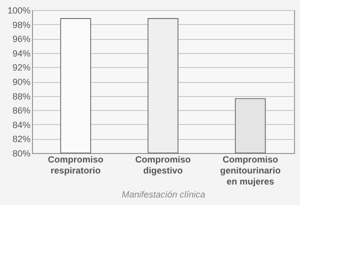 The image size is (350, 271). What do you see at coordinates (21, 125) in the screenshot?
I see `y-tick-label: 84%` at bounding box center [21, 125].